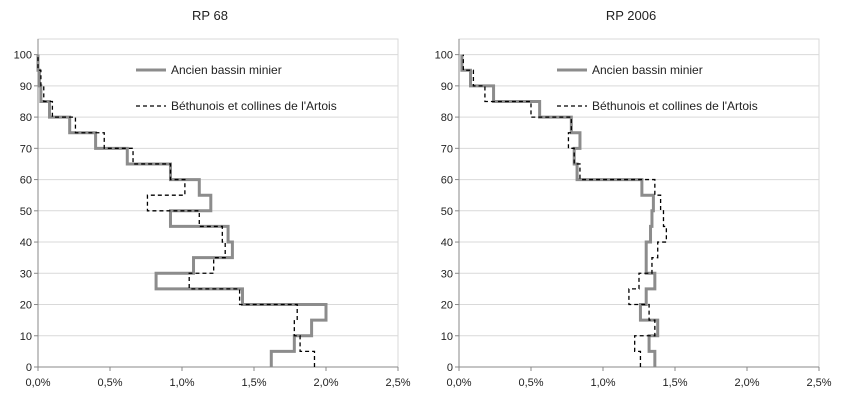  I want to click on chart-title: RP 2006, so click(631, 15).